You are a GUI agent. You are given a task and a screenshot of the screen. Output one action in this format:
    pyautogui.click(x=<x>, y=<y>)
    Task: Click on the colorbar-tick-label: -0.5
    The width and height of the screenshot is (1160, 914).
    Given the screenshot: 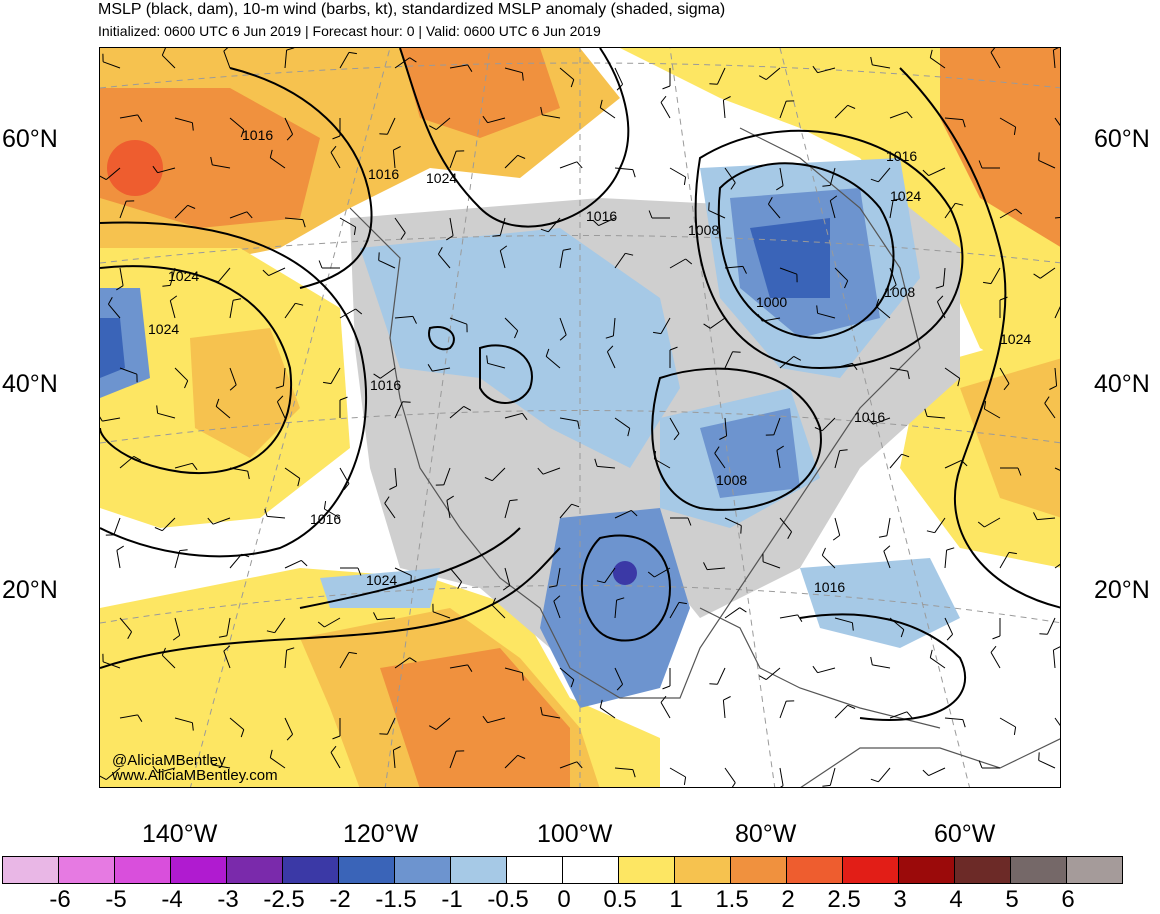 What is the action you would take?
    pyautogui.click(x=507, y=900)
    